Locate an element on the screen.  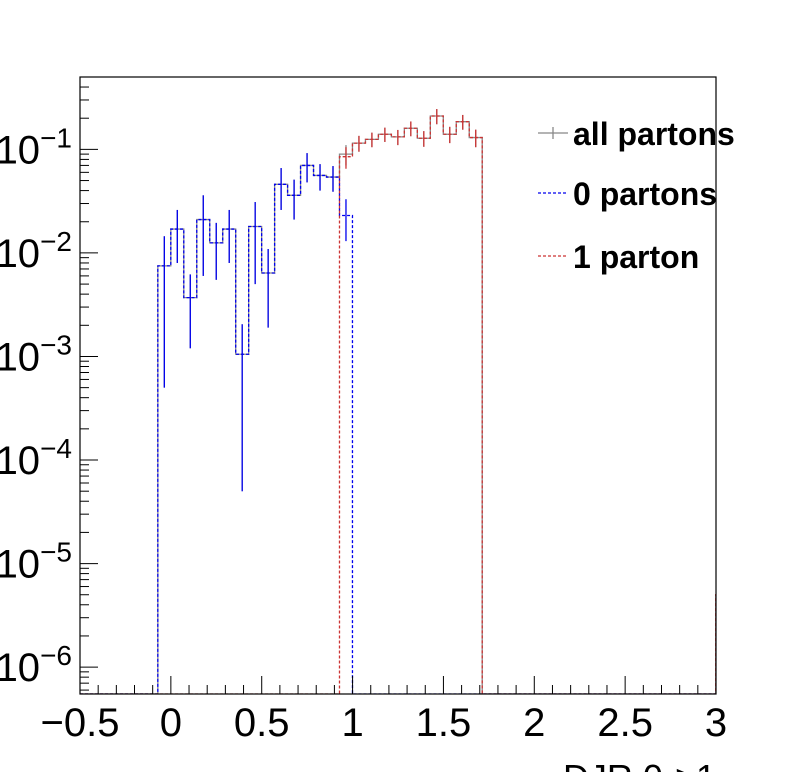
x-tick-label: 2.5 is located at coordinates (625, 723).